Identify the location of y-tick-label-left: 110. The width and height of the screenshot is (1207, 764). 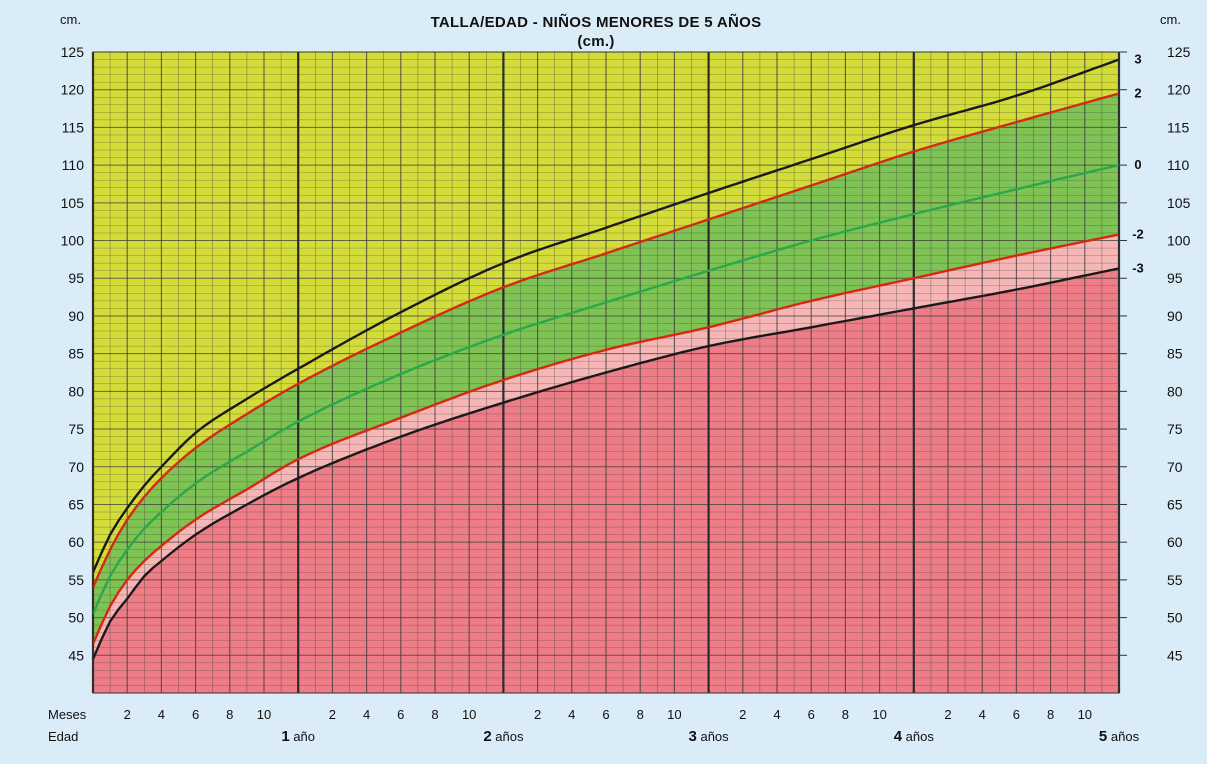
(73, 165).